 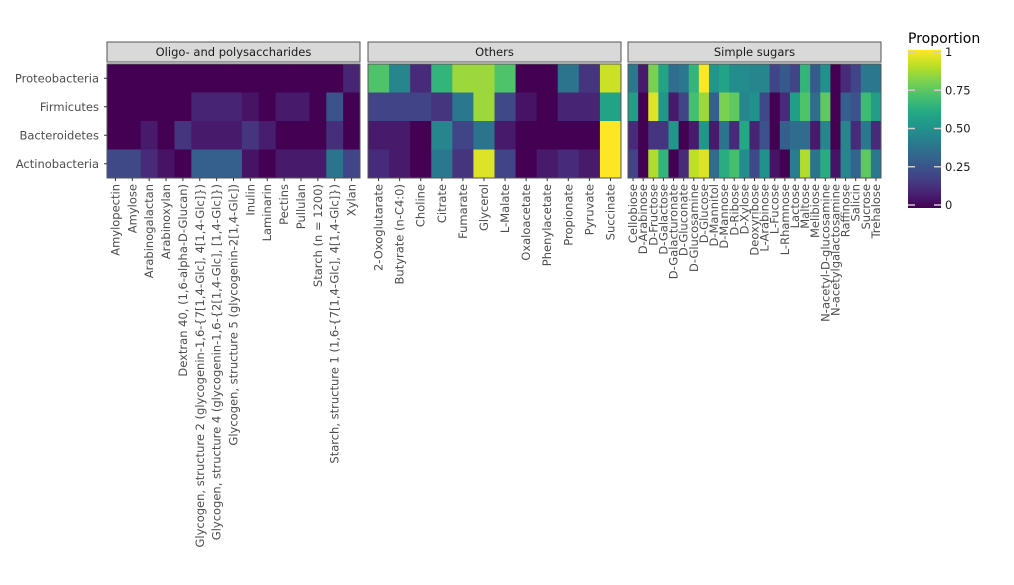 I want to click on legend-title: Proportion, so click(x=944, y=39).